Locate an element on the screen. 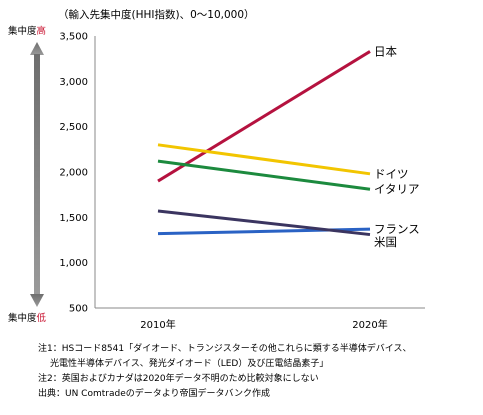 The image size is (483, 415). y-tick-labels: 3,500 3,000 2,500 2,000 1,500 1,000 500 is located at coordinates (73, 173).